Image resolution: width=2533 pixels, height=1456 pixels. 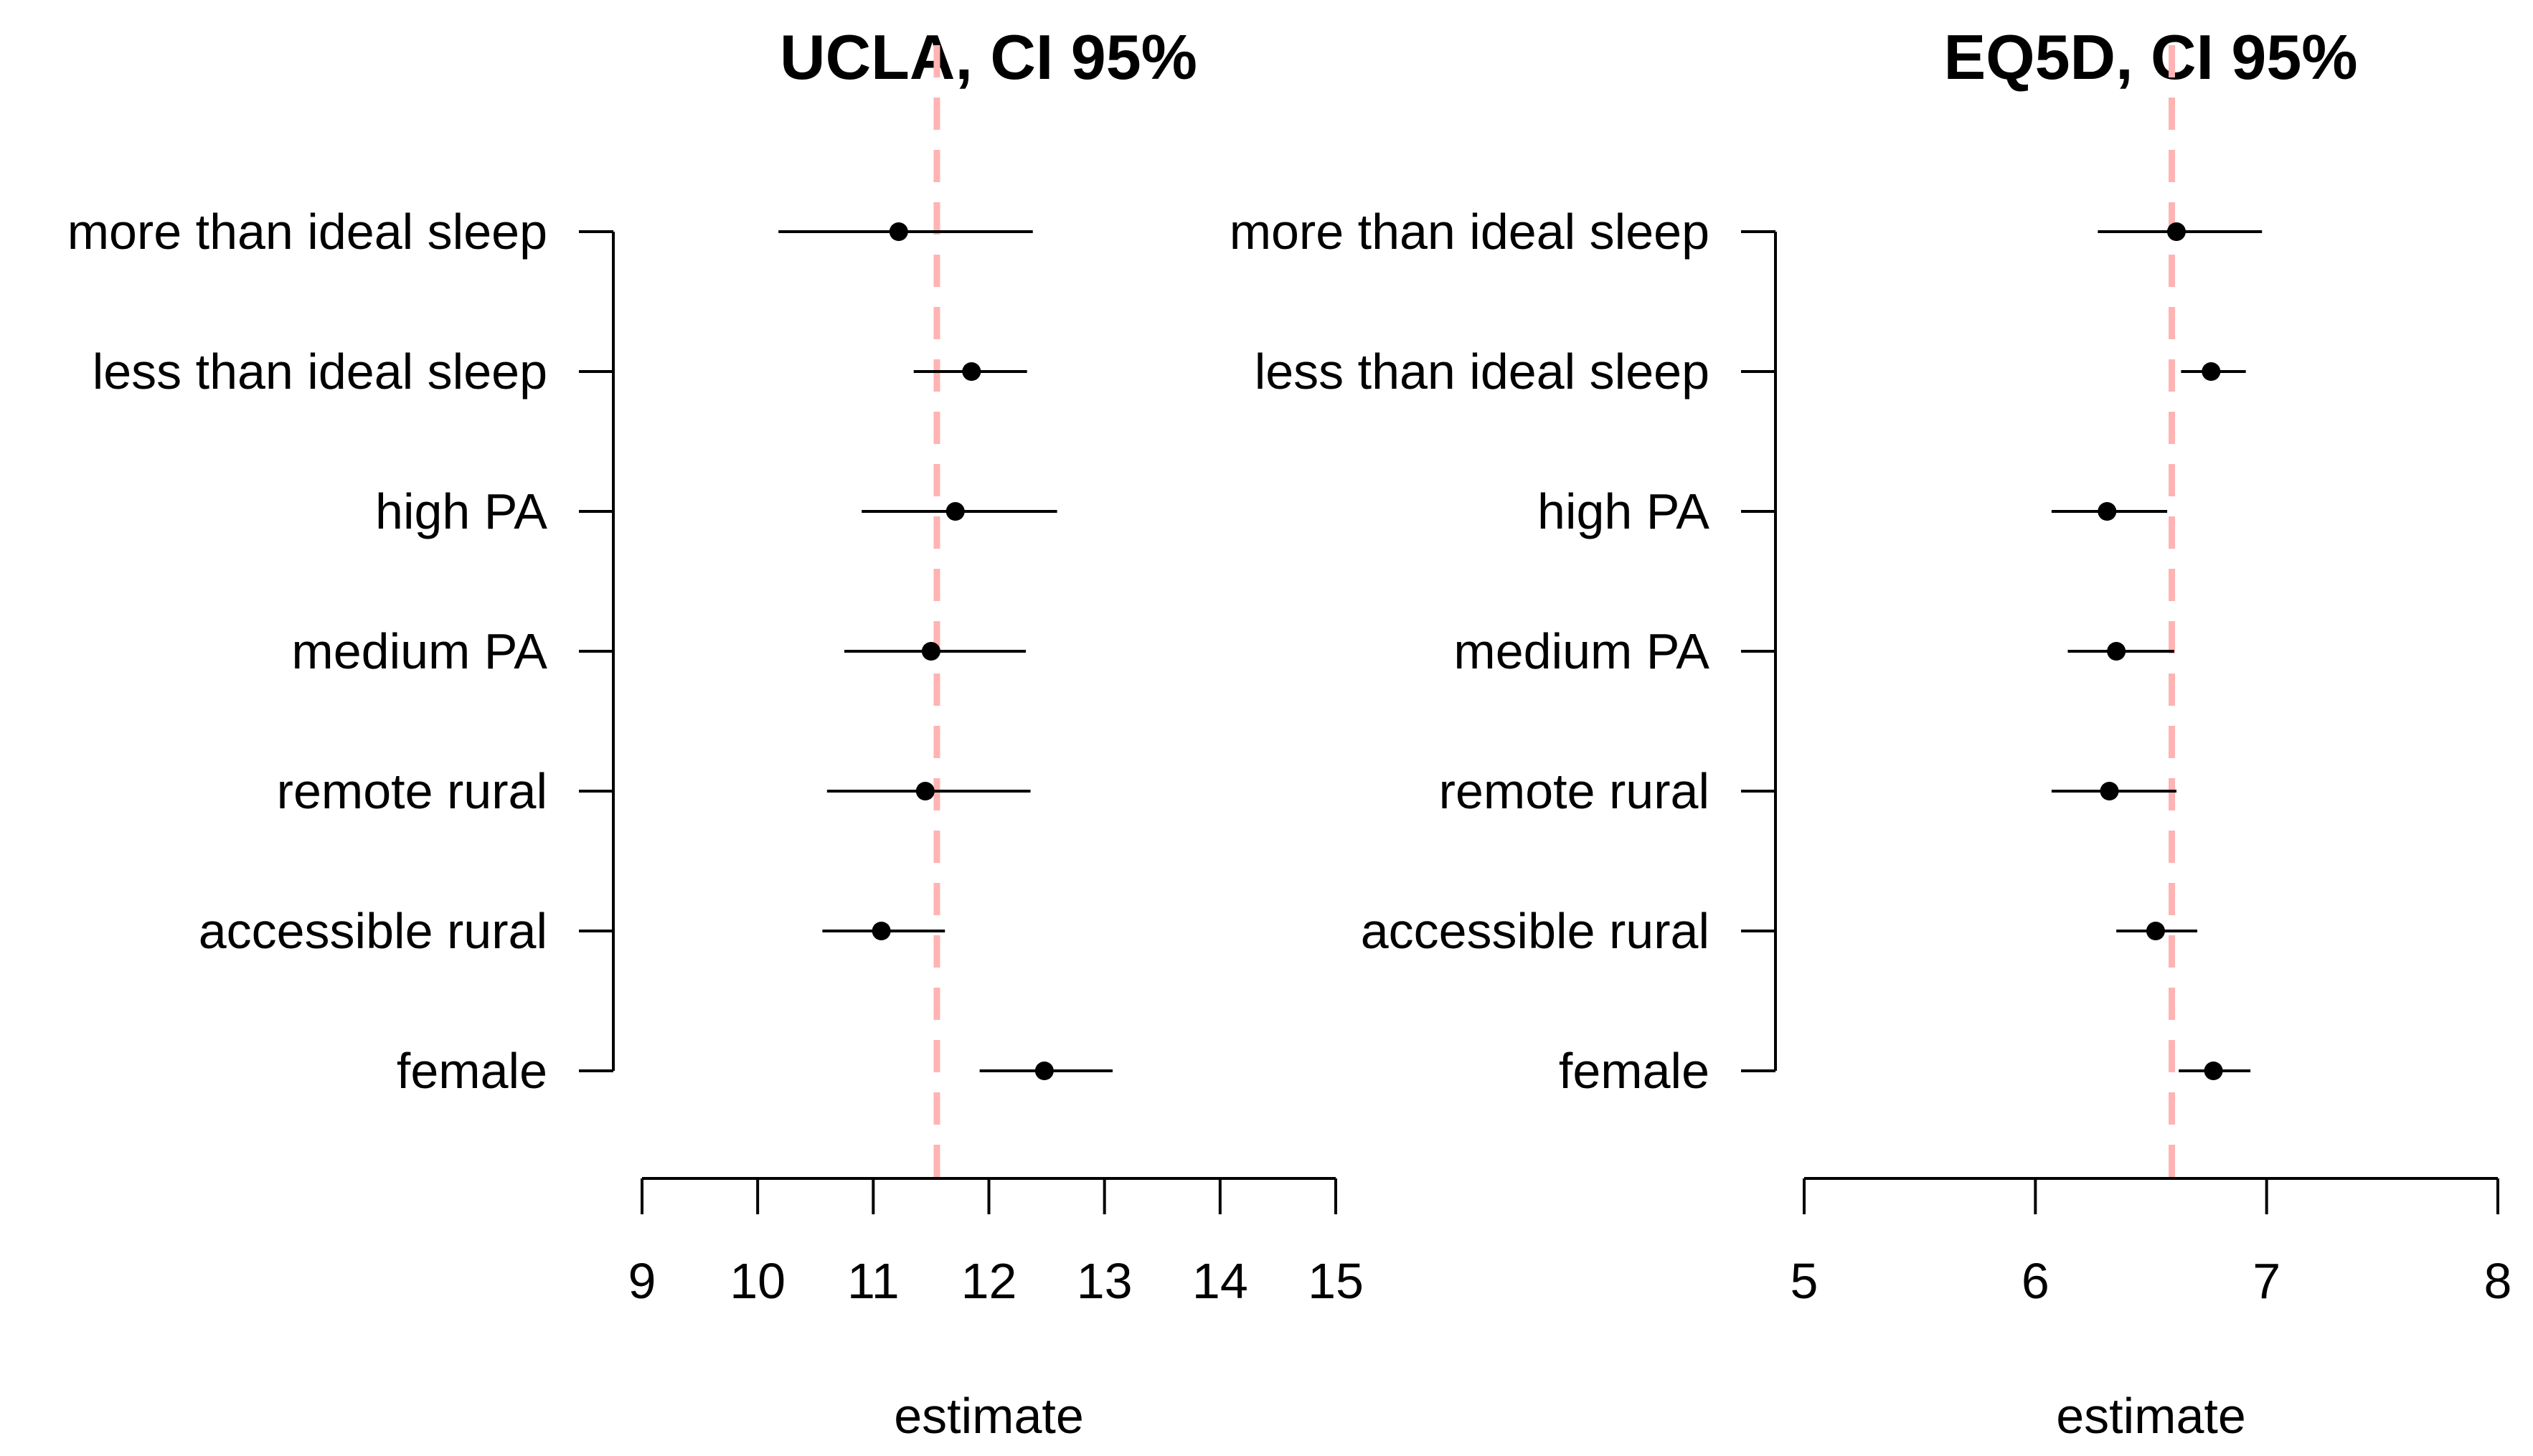 I want to click on x-tick-label: 7, so click(x=2266, y=1281).